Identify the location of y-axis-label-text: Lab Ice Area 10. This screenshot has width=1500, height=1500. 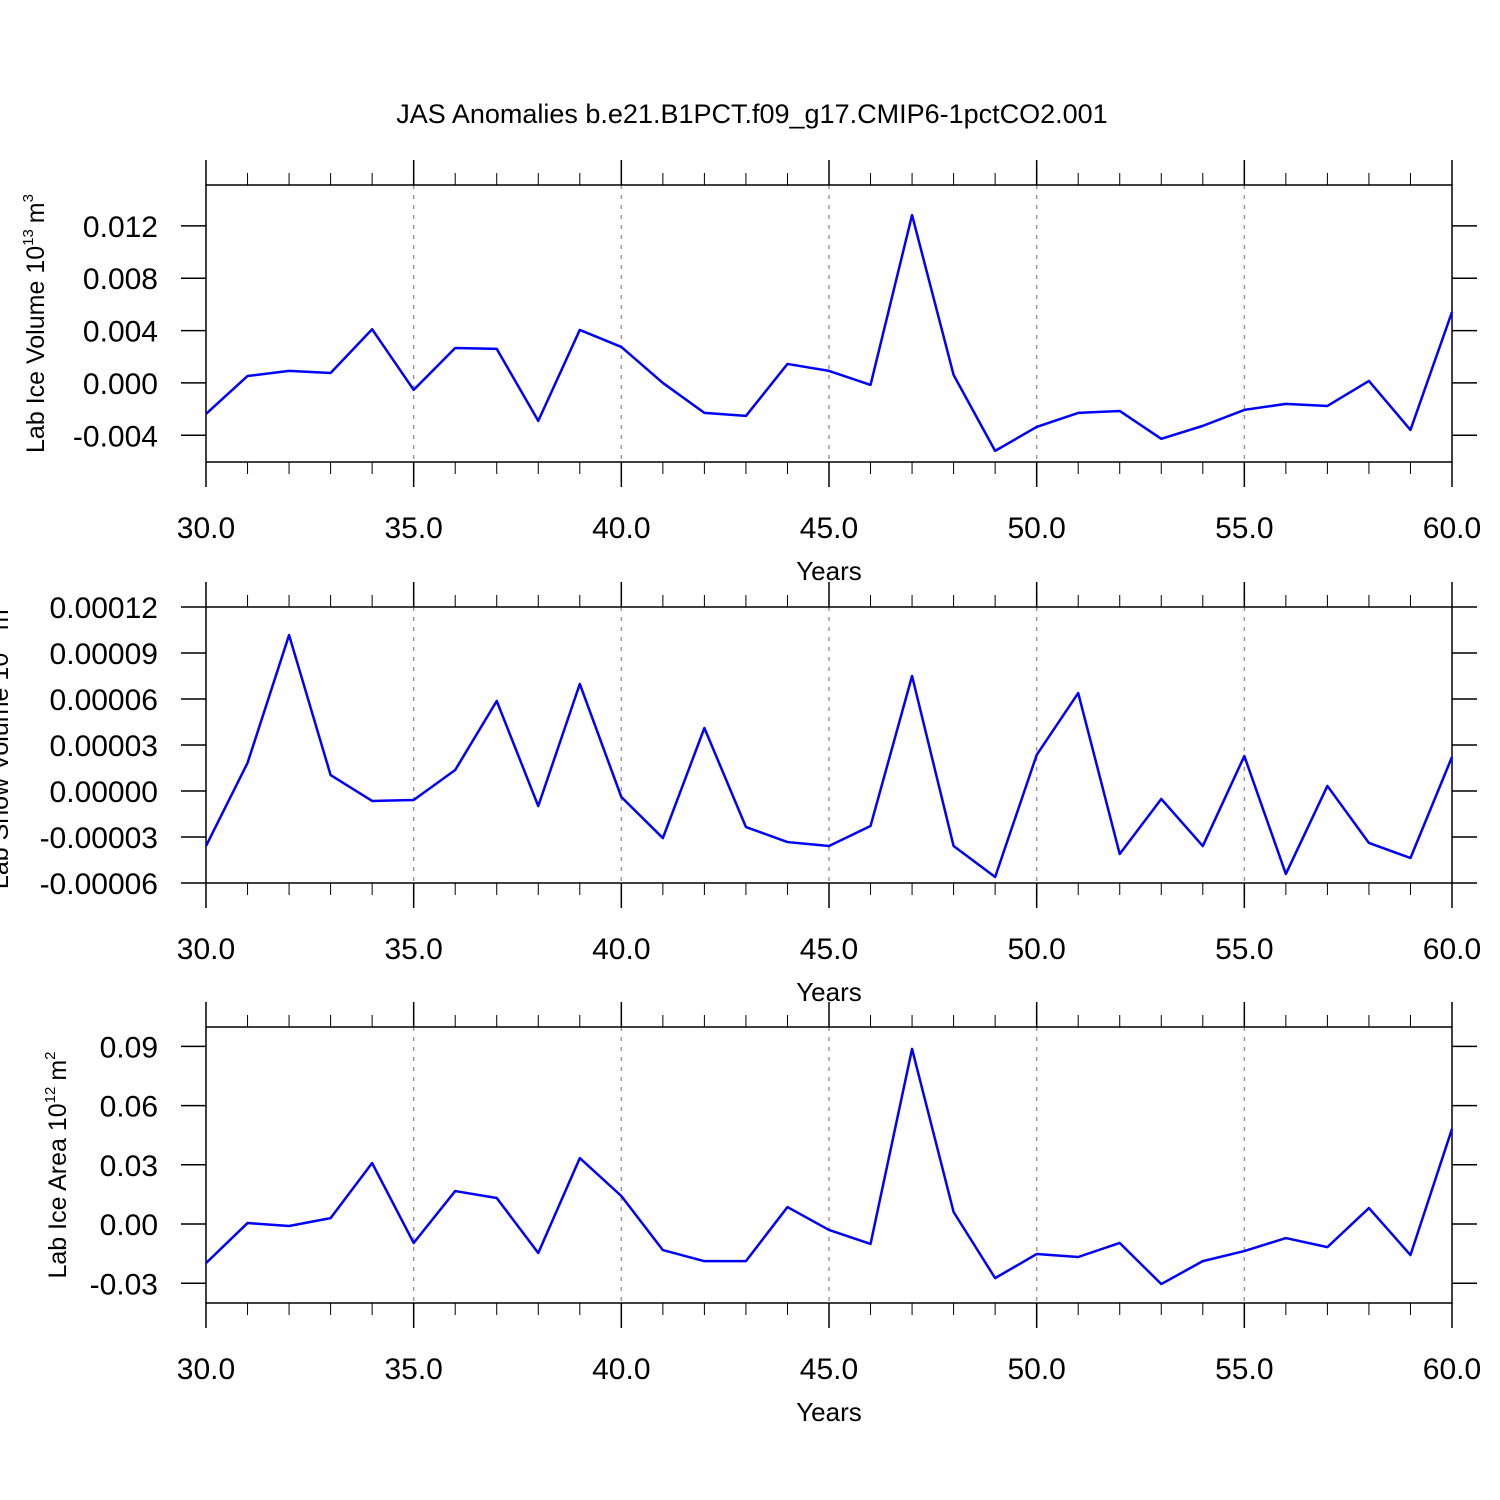
(58, 1190).